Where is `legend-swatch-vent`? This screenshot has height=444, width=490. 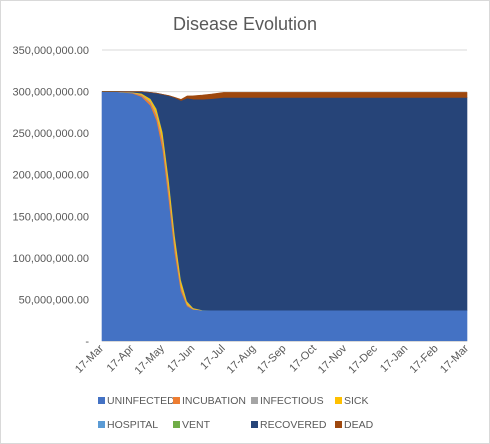
legend-swatch-vent is located at coordinates (176, 424).